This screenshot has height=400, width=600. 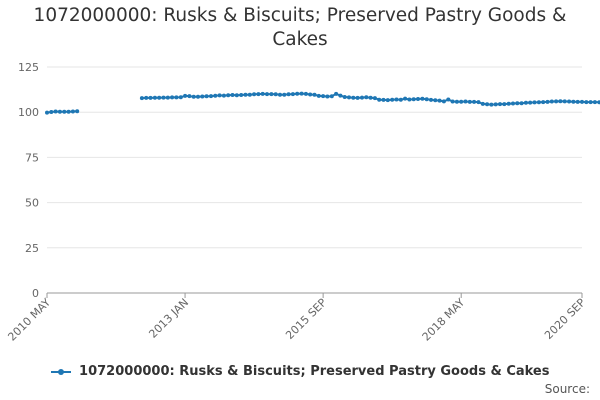 What do you see at coordinates (168, 318) in the screenshot?
I see `x-tick-label: 2013 JAN` at bounding box center [168, 318].